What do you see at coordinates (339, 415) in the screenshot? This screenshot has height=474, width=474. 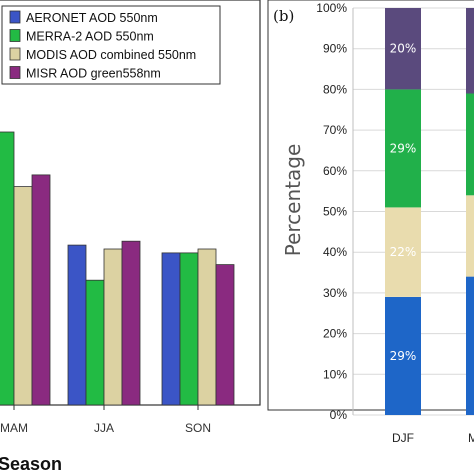 I see `y-tick-label-0: 0%` at bounding box center [339, 415].